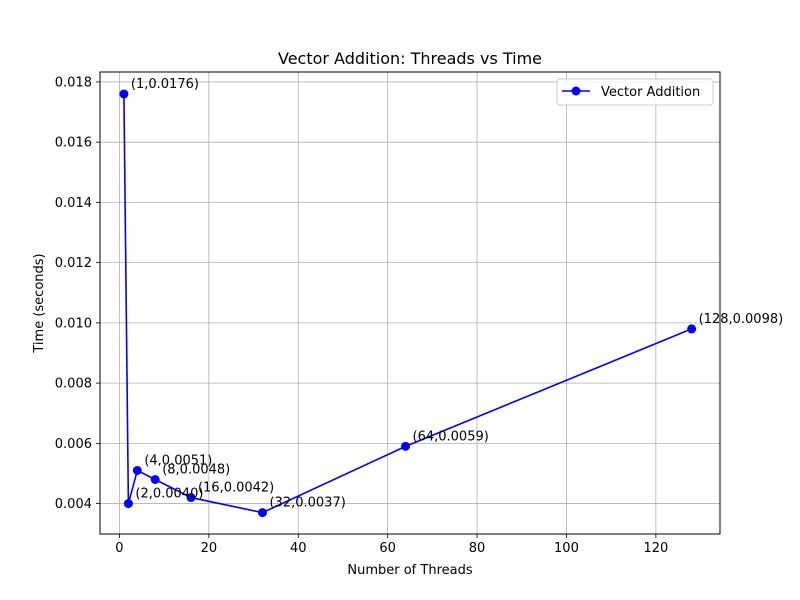  I want to click on data-label: (1,0.0176), so click(165, 84).